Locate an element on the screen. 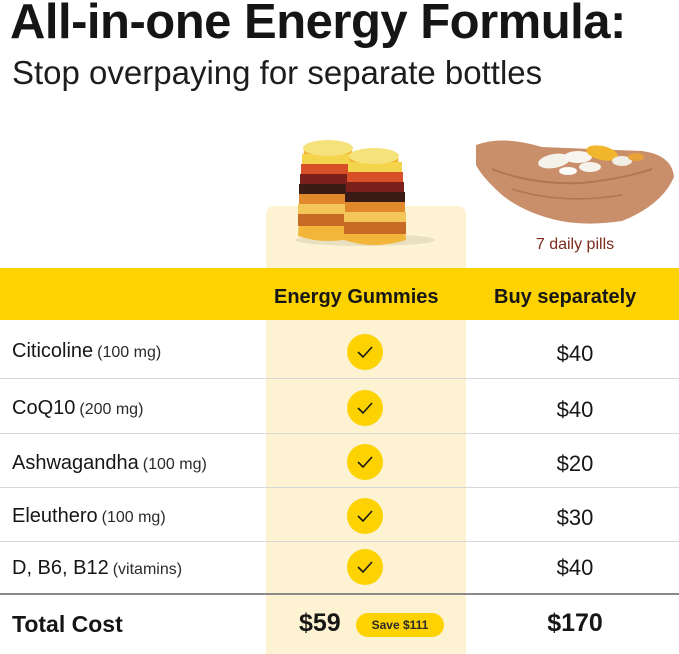 The image size is (679, 654). page-title: All-in-one Energy Formula: is located at coordinates (318, 24).